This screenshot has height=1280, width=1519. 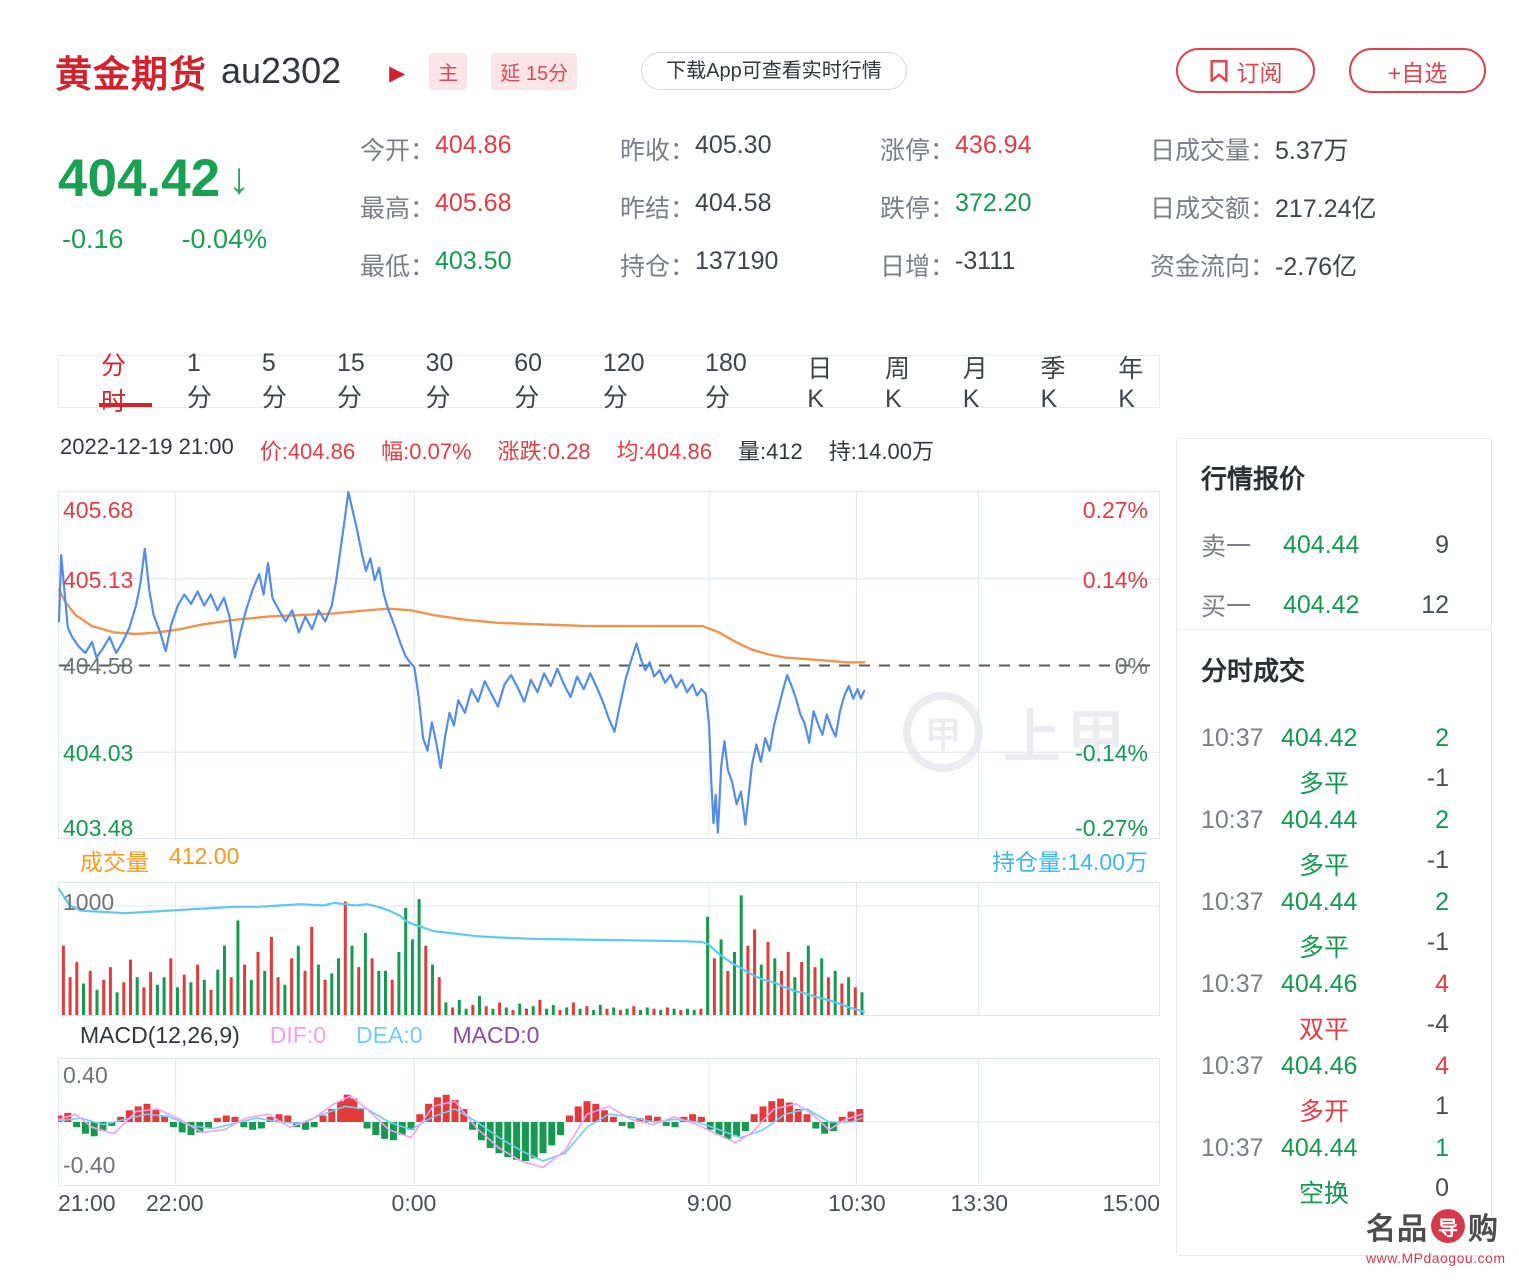 I want to click on tab-6: 120分, so click(x=623, y=380).